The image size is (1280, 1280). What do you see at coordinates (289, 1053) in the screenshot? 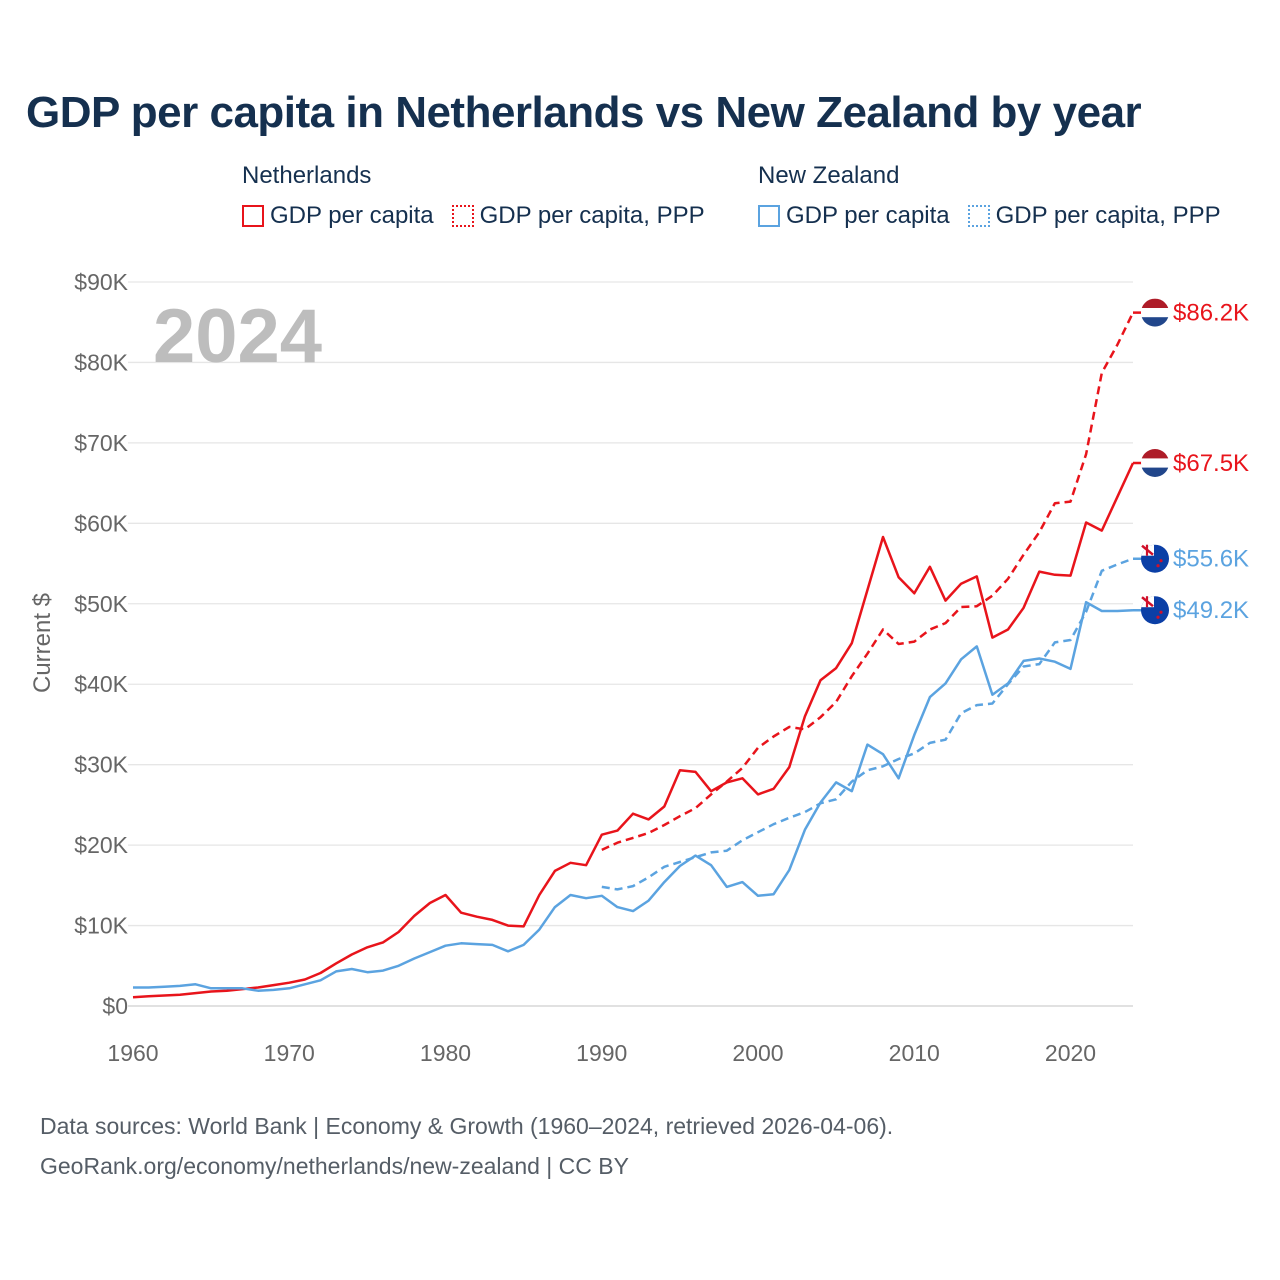
I see `x-tick-label: 1970` at bounding box center [289, 1053].